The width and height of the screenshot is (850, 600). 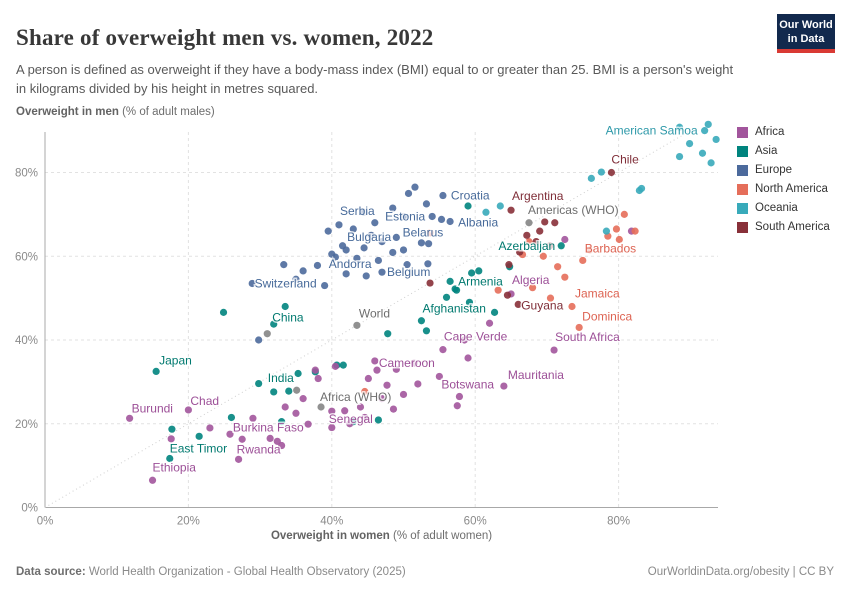 What do you see at coordinates (205, 400) in the screenshot?
I see `country-label-chad: Chad` at bounding box center [205, 400].